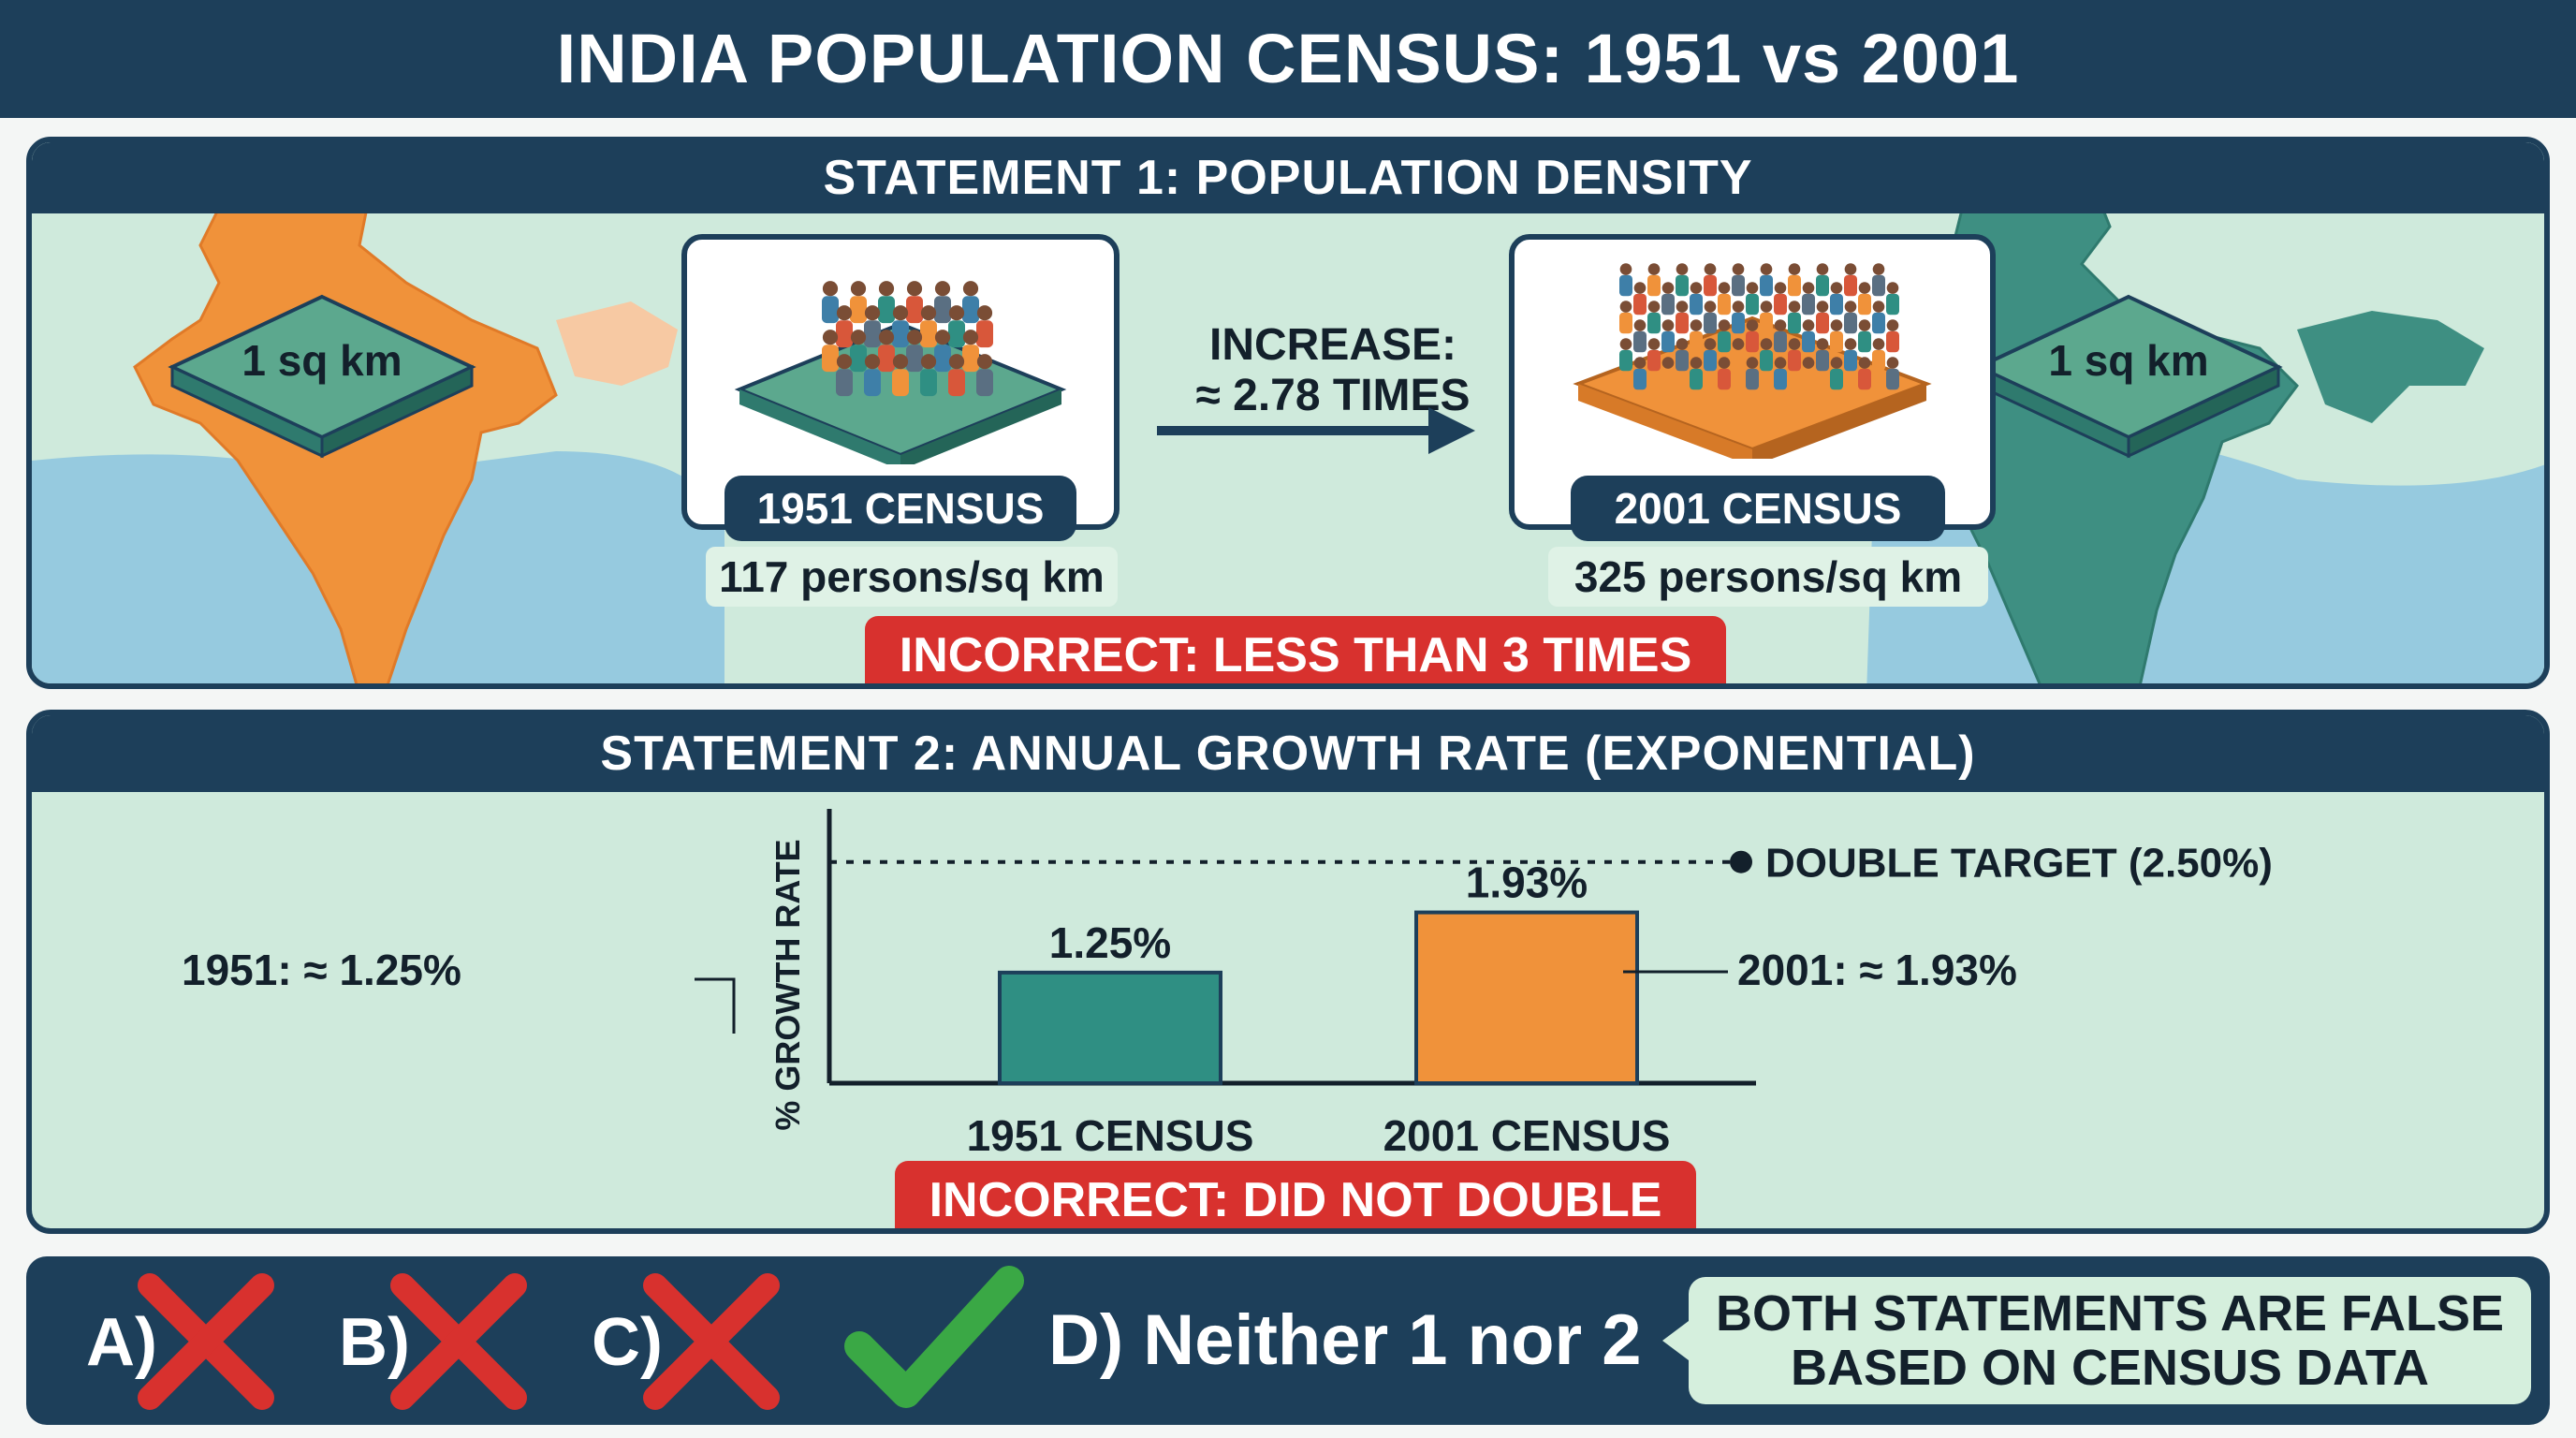 The height and width of the screenshot is (1438, 2576). I want to click on increase-line1: INCREASE:, so click(1332, 345).